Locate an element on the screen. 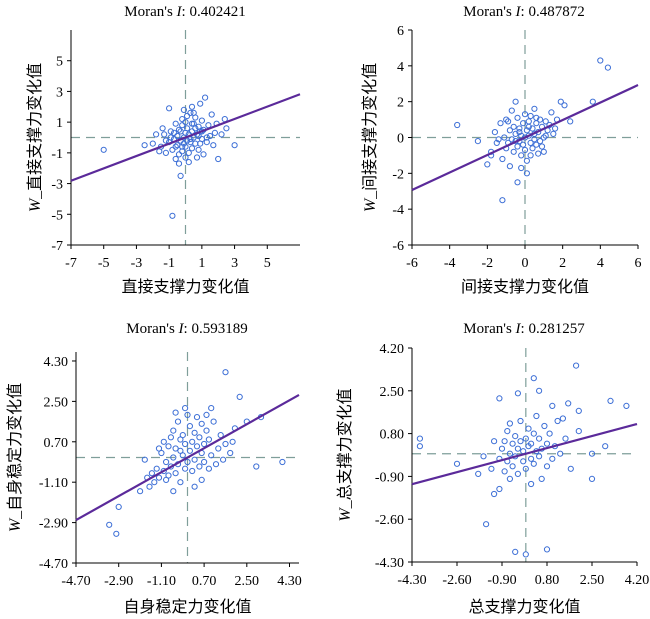 The width and height of the screenshot is (650, 619). y-tick-label: -2.60 is located at coordinates (389, 520).